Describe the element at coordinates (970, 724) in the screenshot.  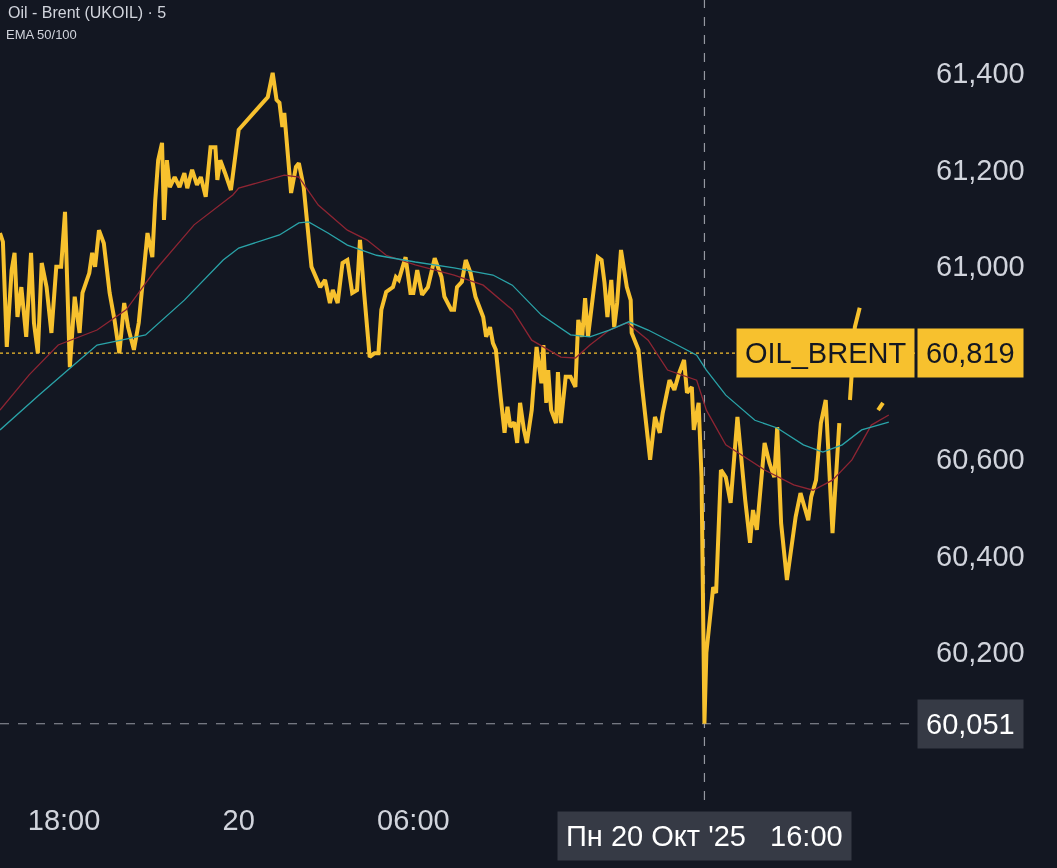
I see `ref-line-label: 60,051` at that location.